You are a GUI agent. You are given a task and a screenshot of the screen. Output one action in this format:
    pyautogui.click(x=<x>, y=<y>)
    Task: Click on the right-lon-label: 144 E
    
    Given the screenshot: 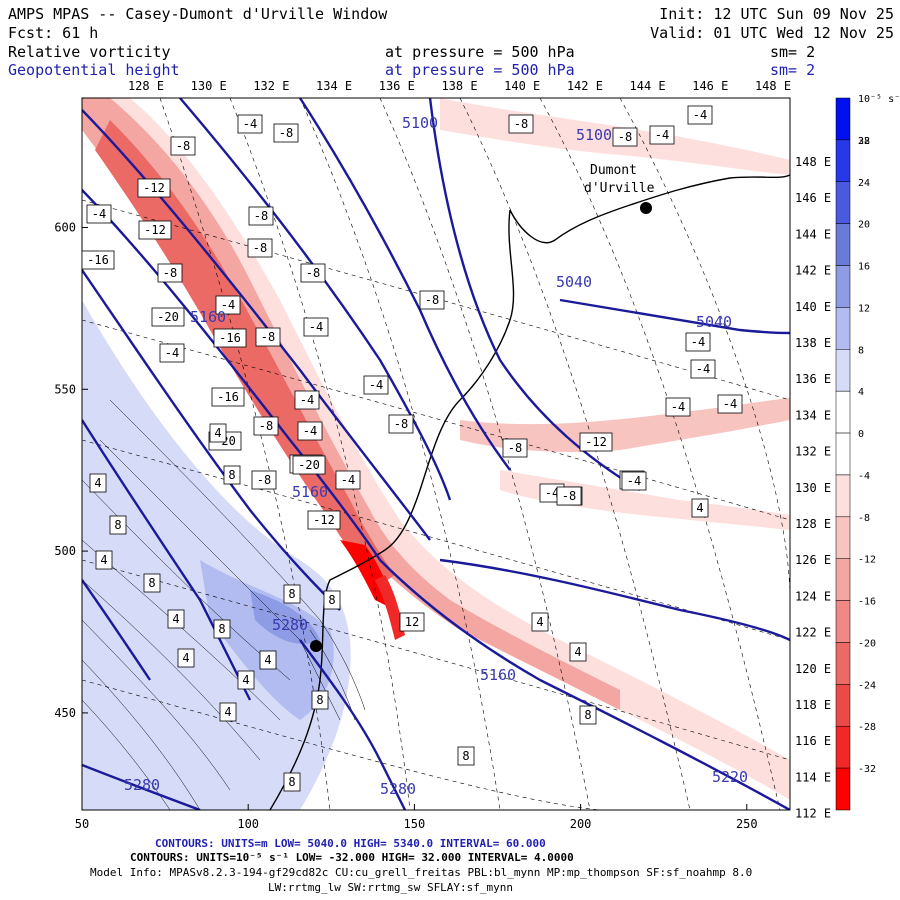 What is the action you would take?
    pyautogui.click(x=813, y=234)
    